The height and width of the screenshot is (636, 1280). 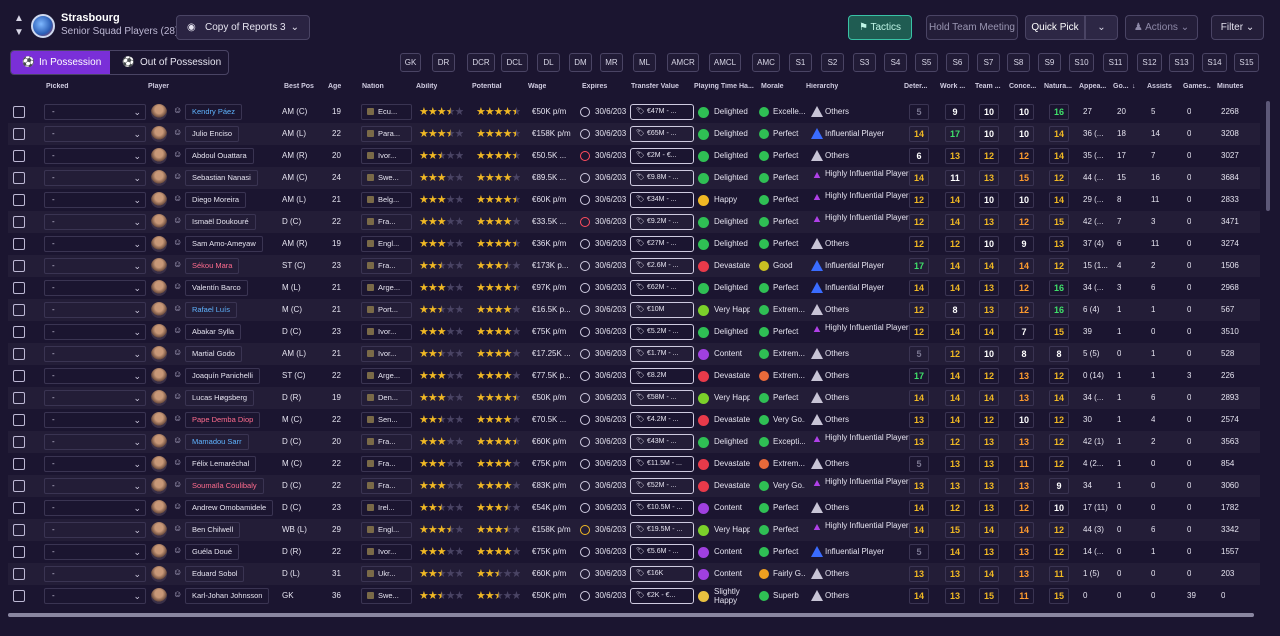 I want to click on position-chip-s13: S13, so click(x=1181, y=62).